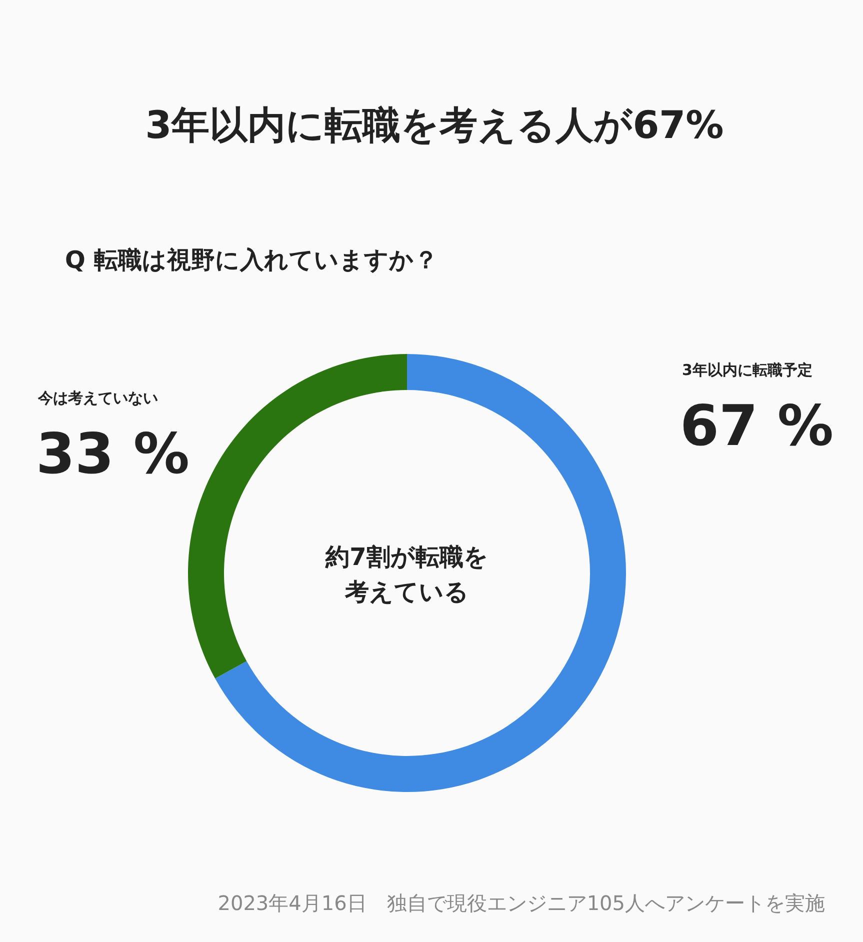 Image resolution: width=863 pixels, height=942 pixels. I want to click on text: 2023年4月16日 独自で現役エンジニア105人へアンケートを実施, so click(521, 903).